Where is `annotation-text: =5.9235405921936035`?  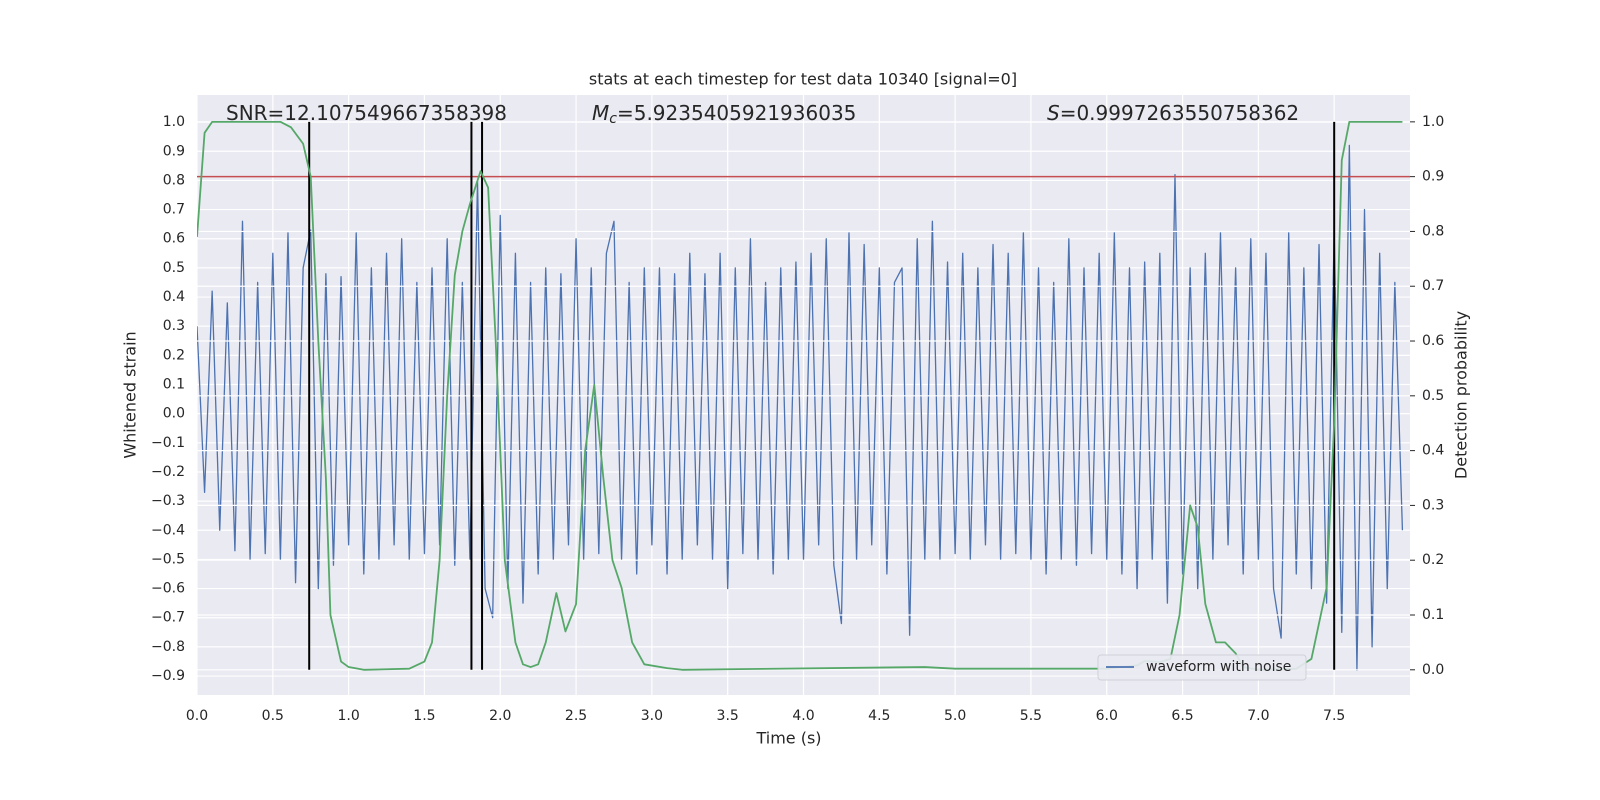 annotation-text: =5.9235405921936035 is located at coordinates (736, 113).